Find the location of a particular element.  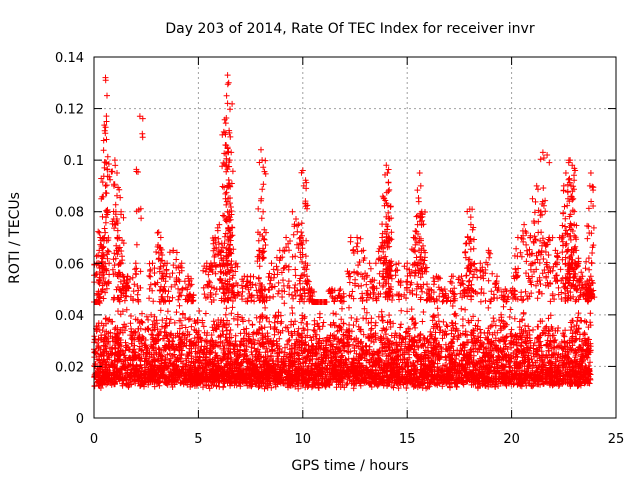

x-tick-label: 0 is located at coordinates (94, 439).